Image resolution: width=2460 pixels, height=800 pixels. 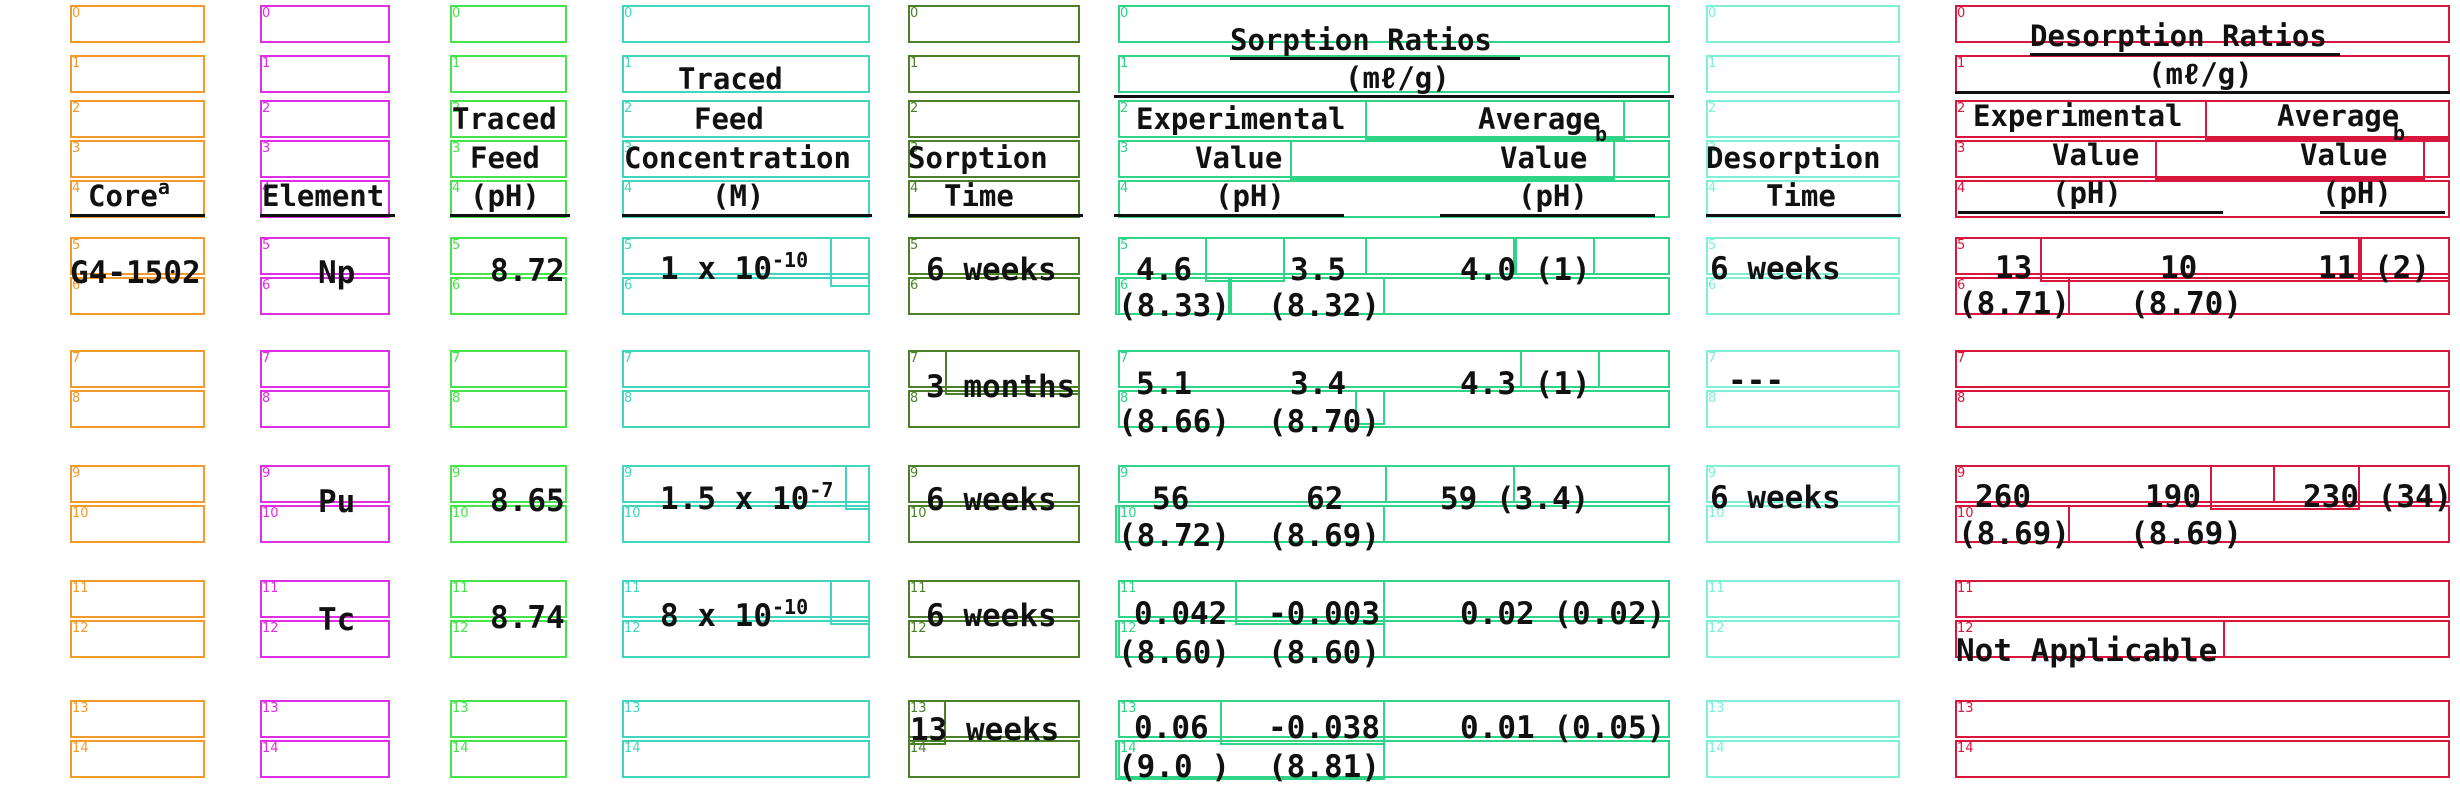 I want to click on annotation-box-index: 14, so click(x=80, y=748).